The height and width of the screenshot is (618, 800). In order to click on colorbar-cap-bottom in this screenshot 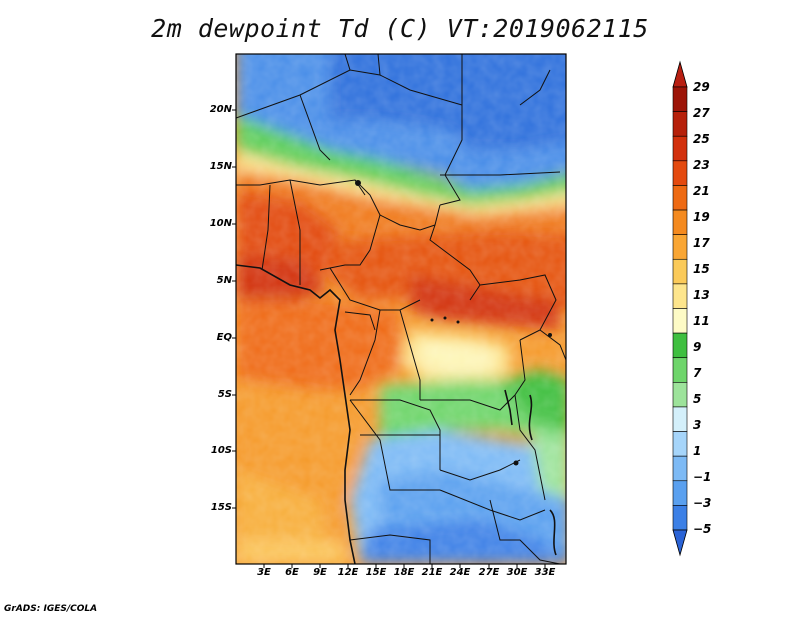, I will do `click(680, 543)`.